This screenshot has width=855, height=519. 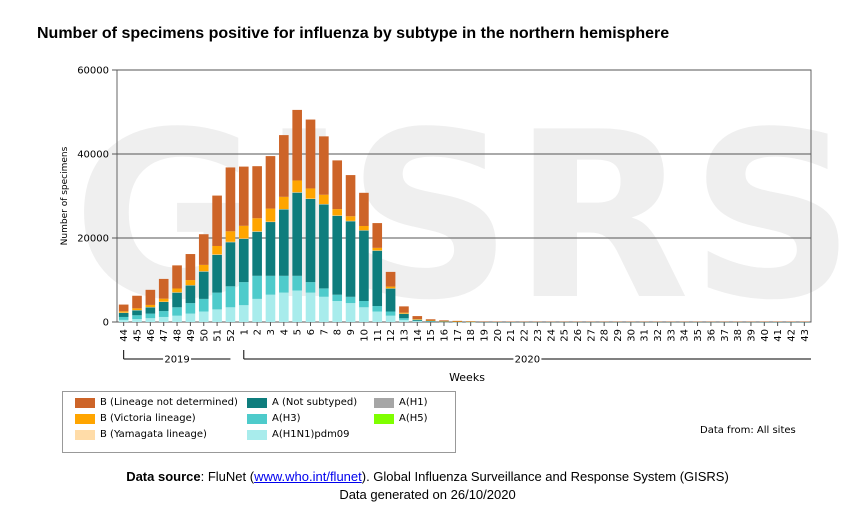 I want to click on y-axis-label: Number of specimens, so click(x=65, y=195).